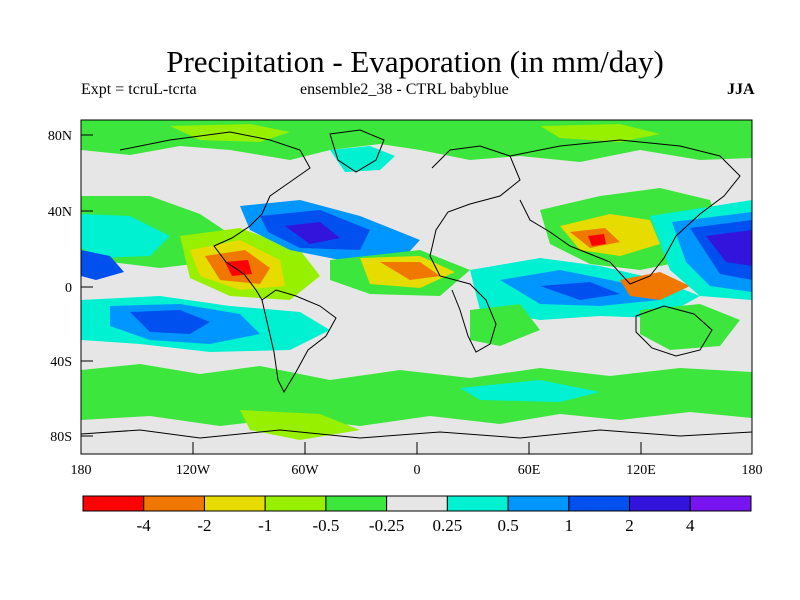 The width and height of the screenshot is (800, 600). I want to click on west-pacific-purple, so click(729, 248).